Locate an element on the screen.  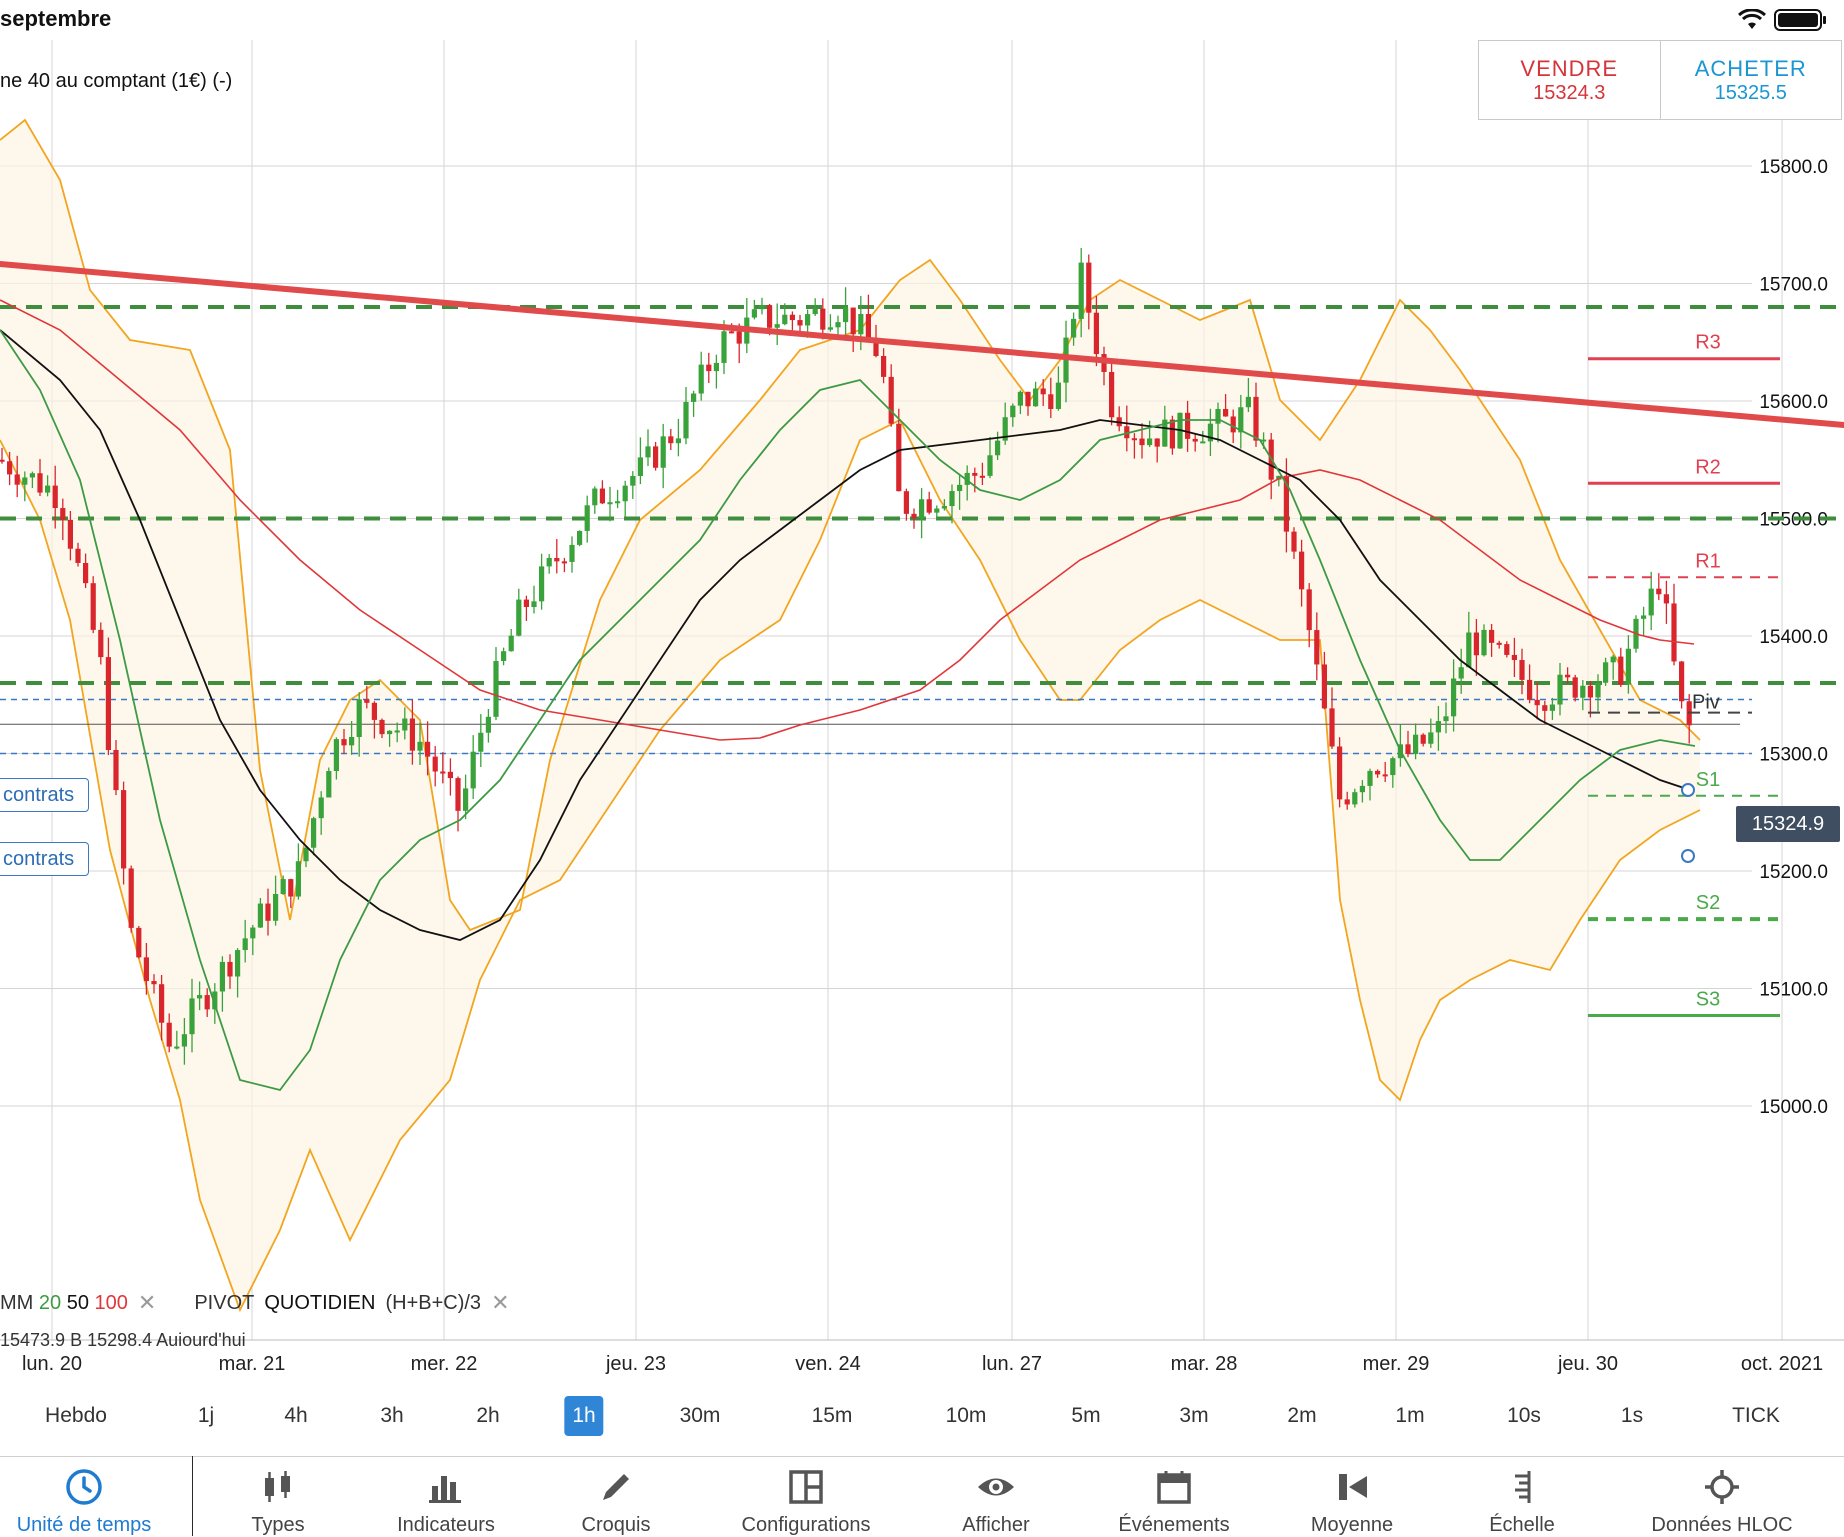
y-tick-label: 15000.0 is located at coordinates (1793, 1107).